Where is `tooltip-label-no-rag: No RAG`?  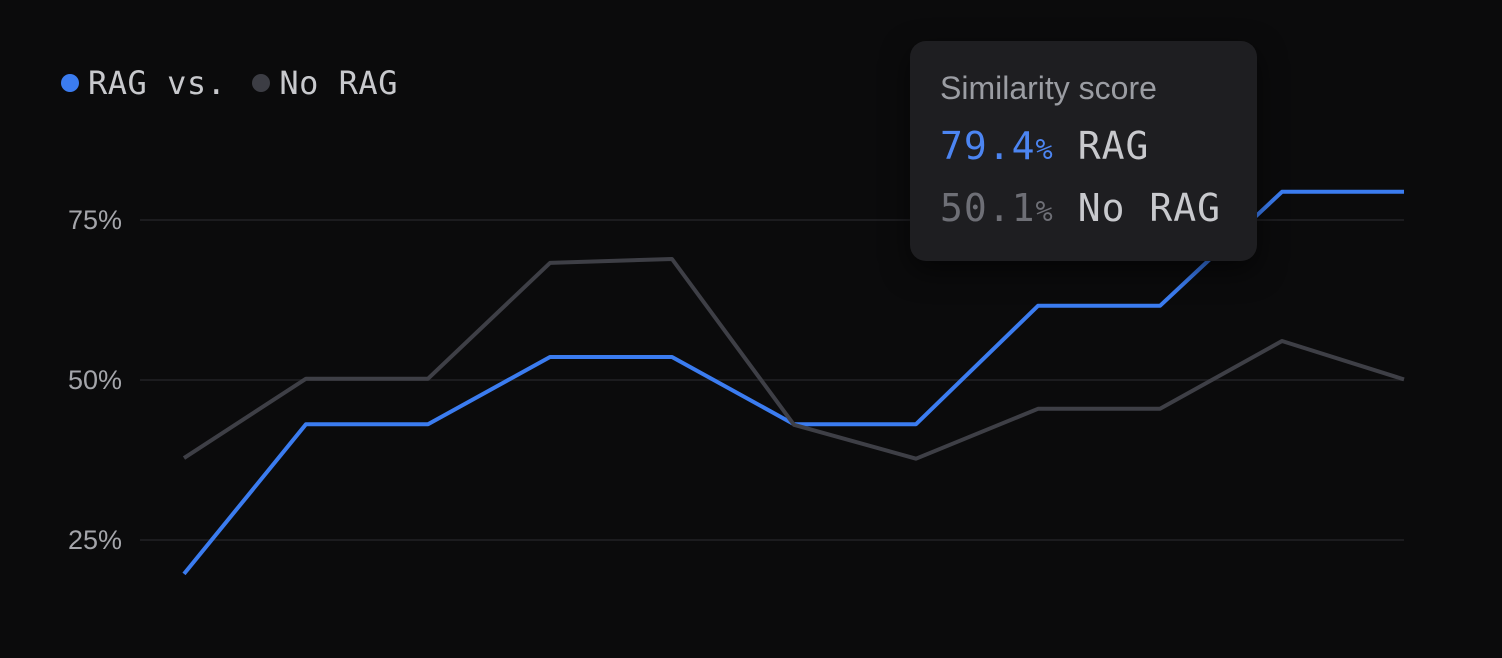
tooltip-label-no-rag: No RAG is located at coordinates (1149, 208).